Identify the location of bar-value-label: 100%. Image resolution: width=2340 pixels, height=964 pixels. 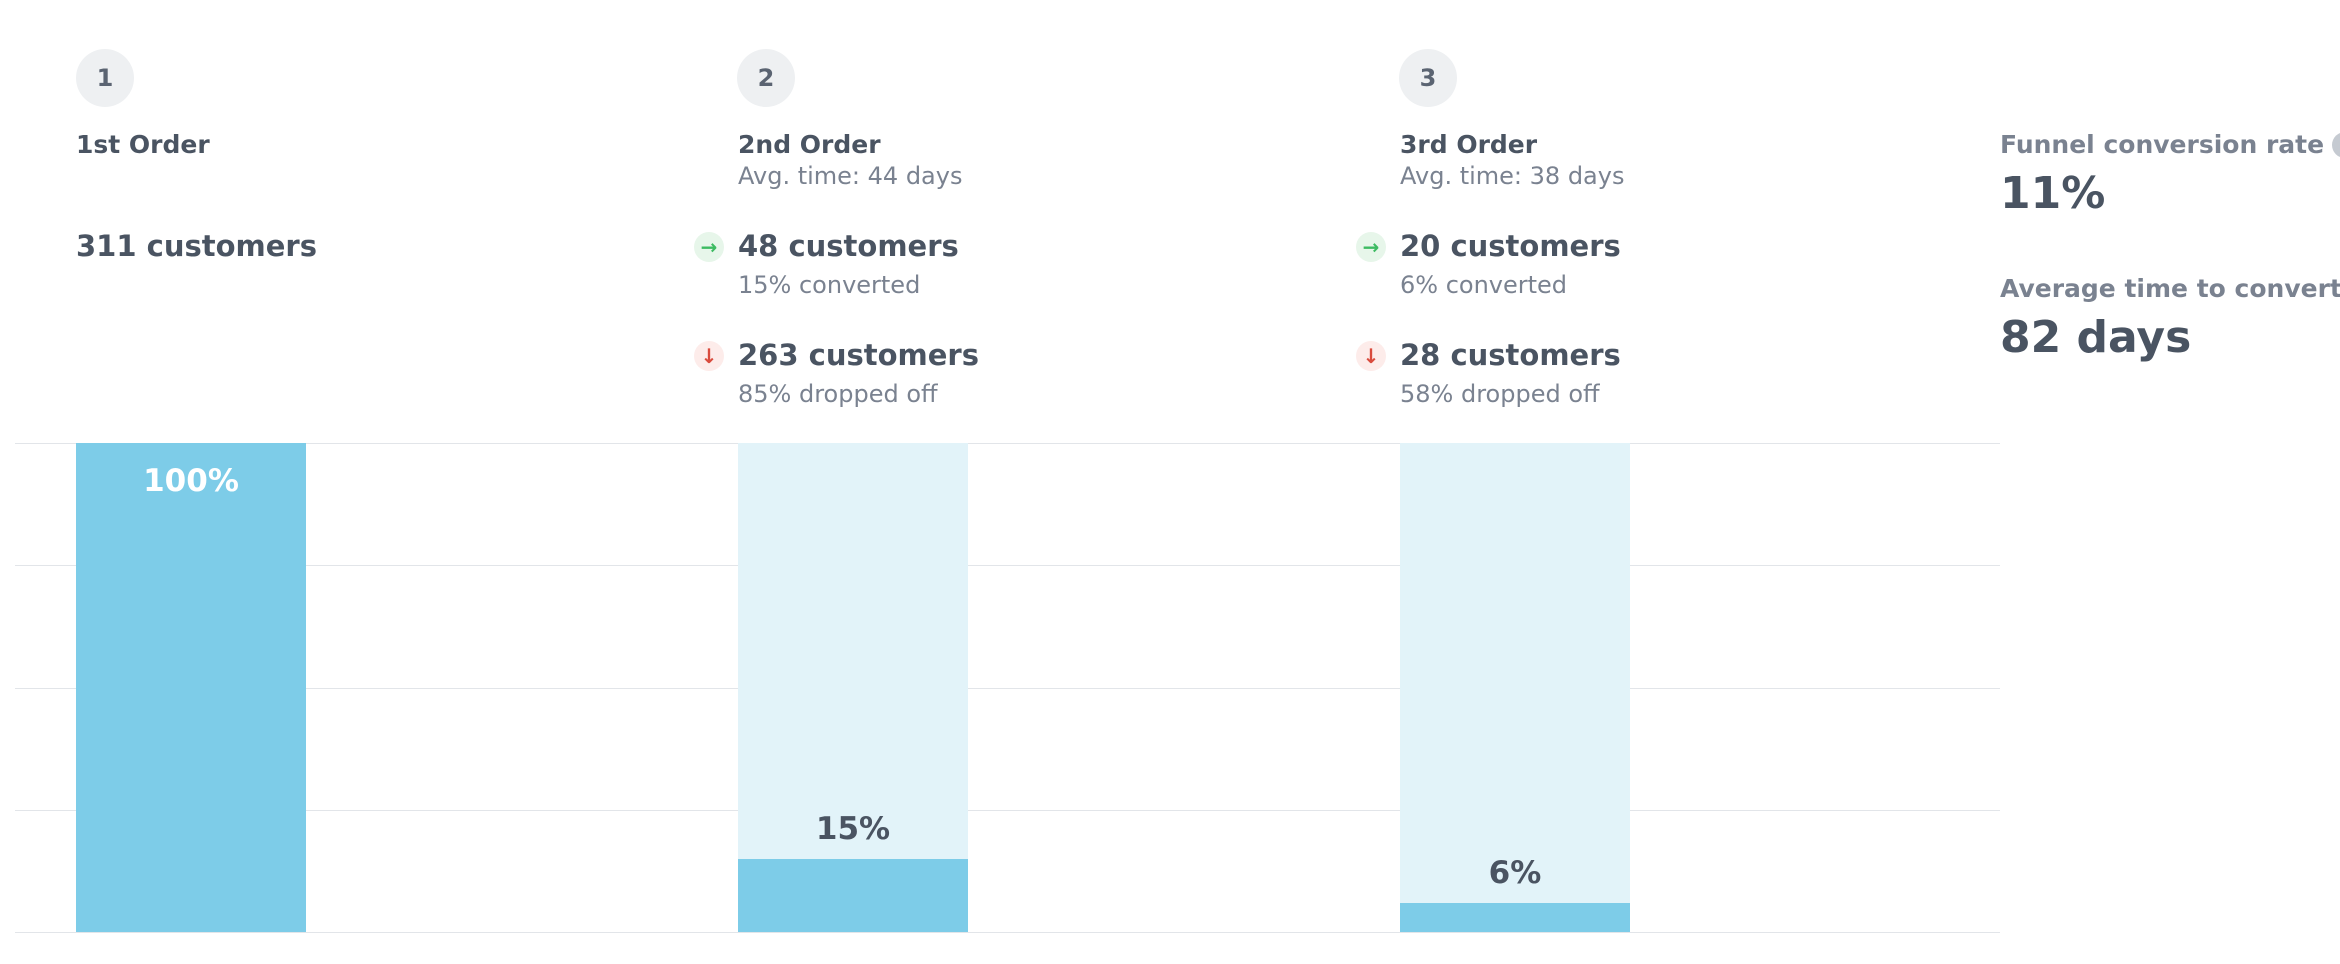
(191, 481).